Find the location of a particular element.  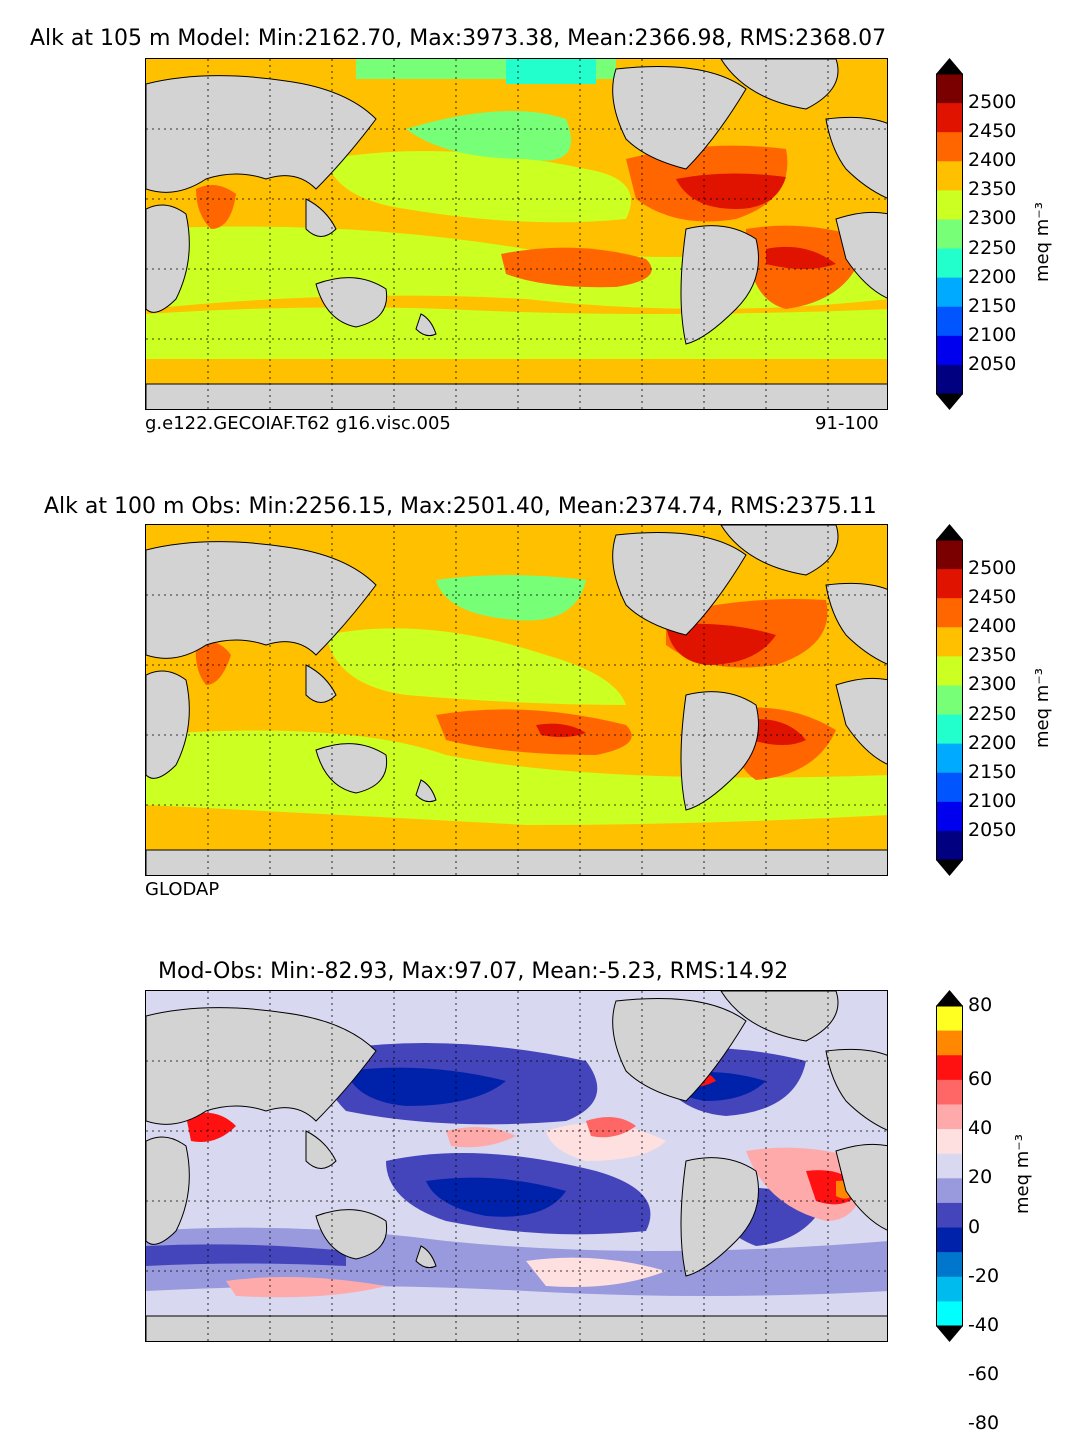

panel-3-colorbar is located at coordinates (949, 1166).